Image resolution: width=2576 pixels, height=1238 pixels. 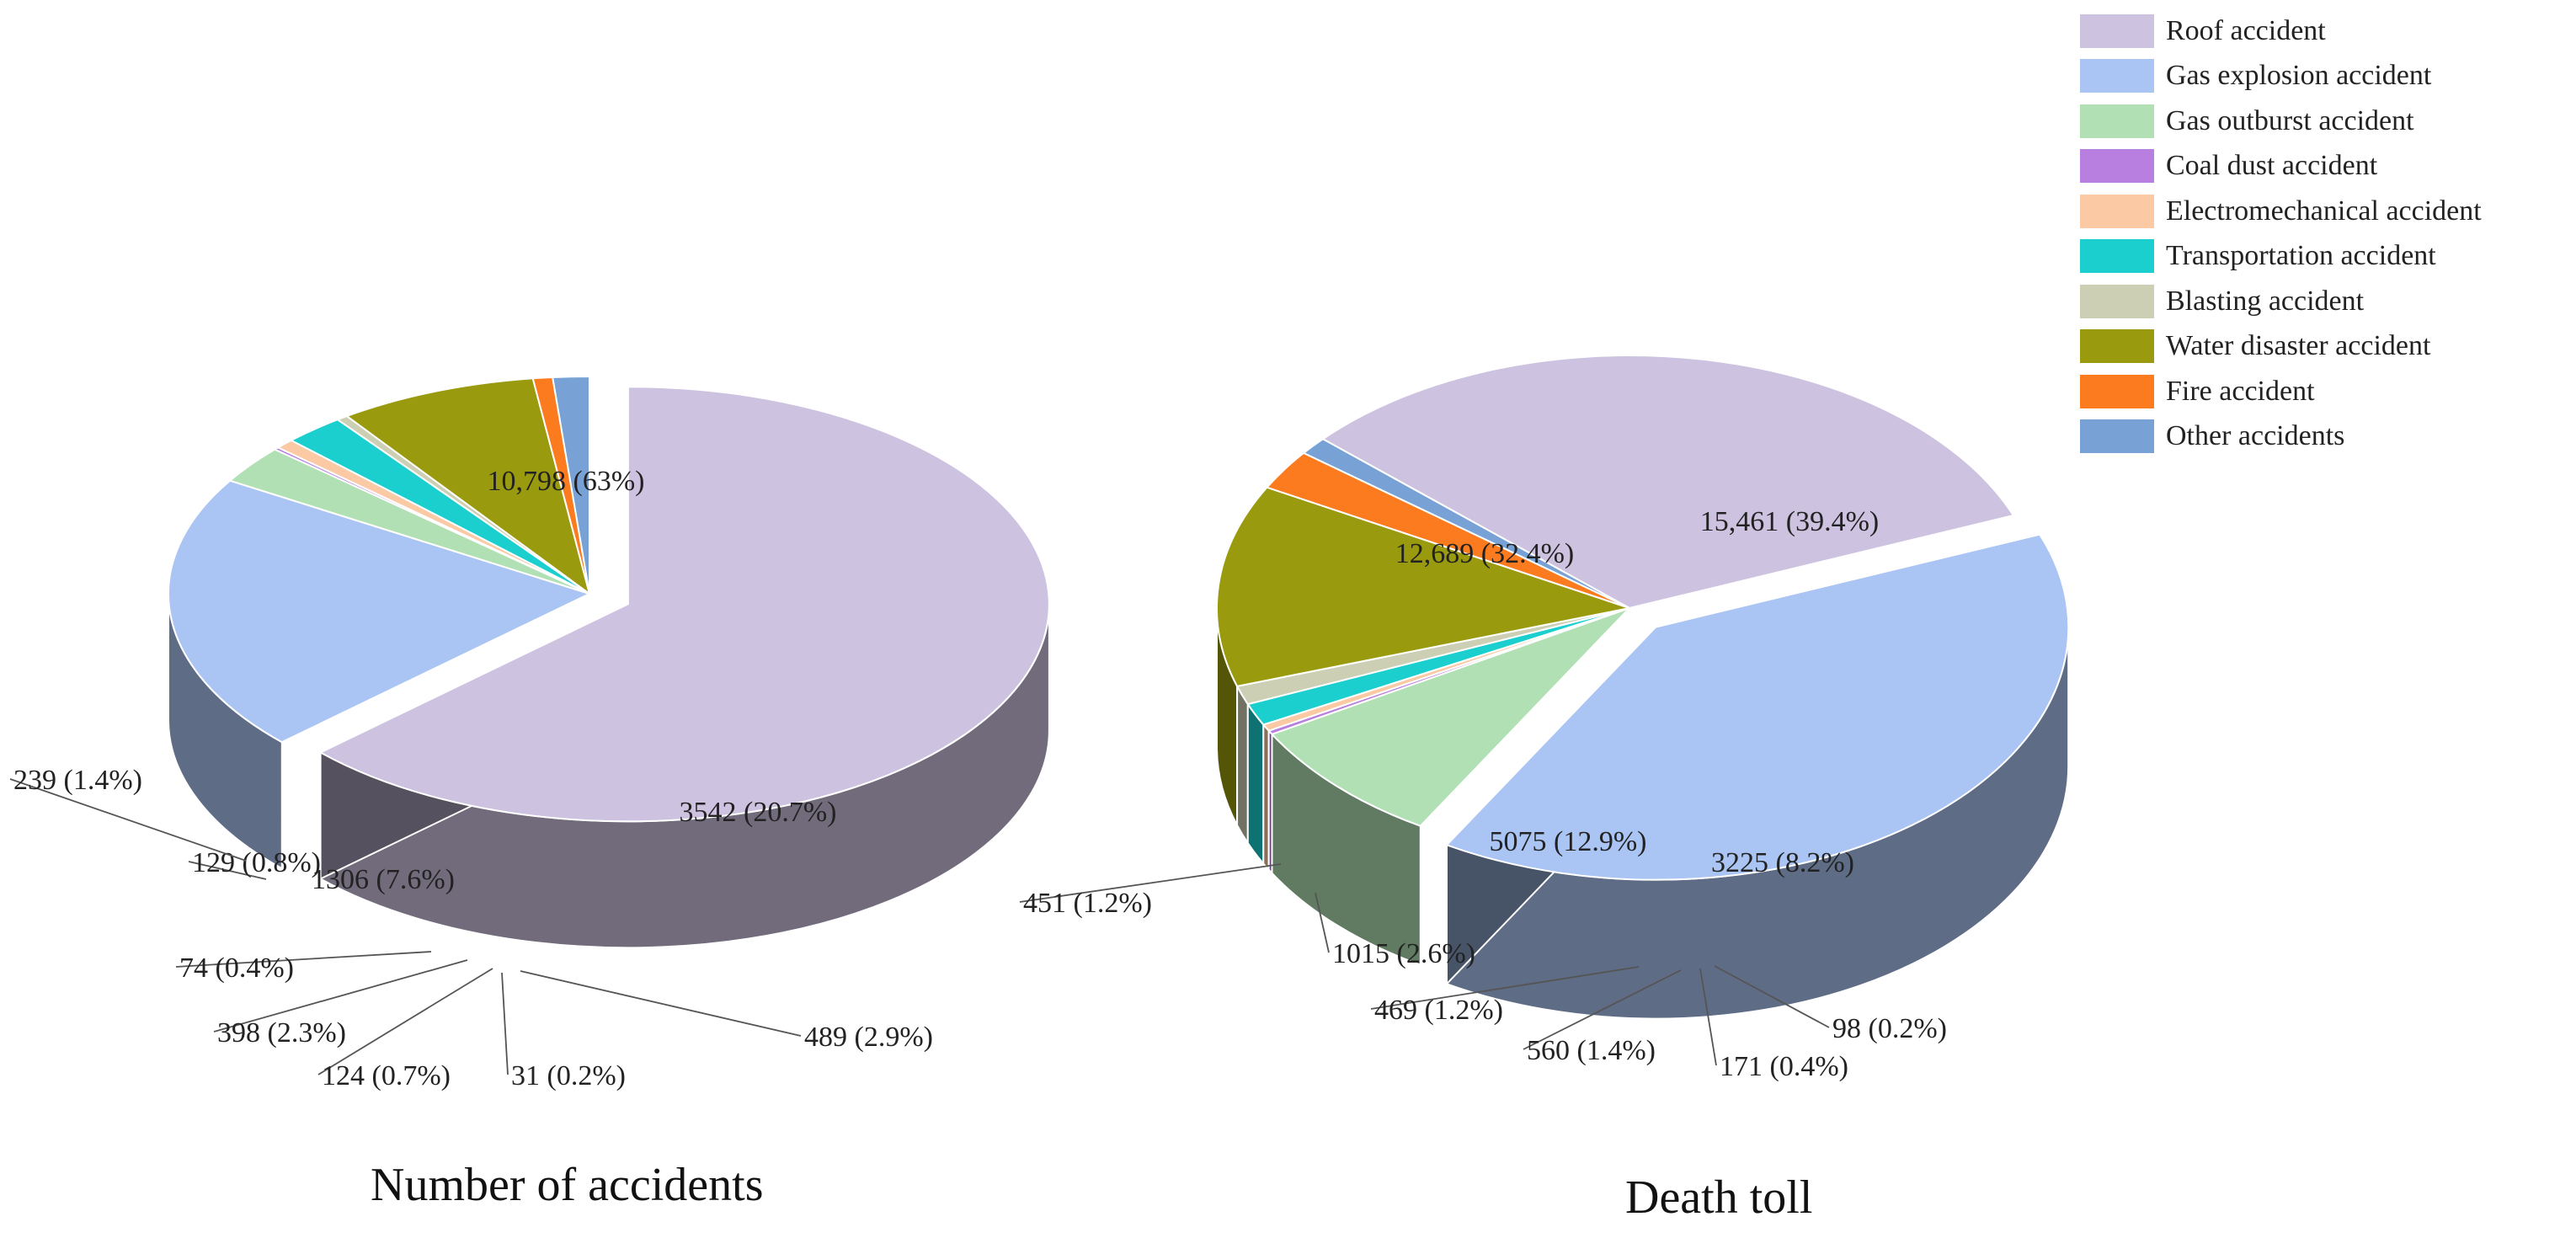 I want to click on legend-item: Coal dust accident, so click(x=2281, y=166).